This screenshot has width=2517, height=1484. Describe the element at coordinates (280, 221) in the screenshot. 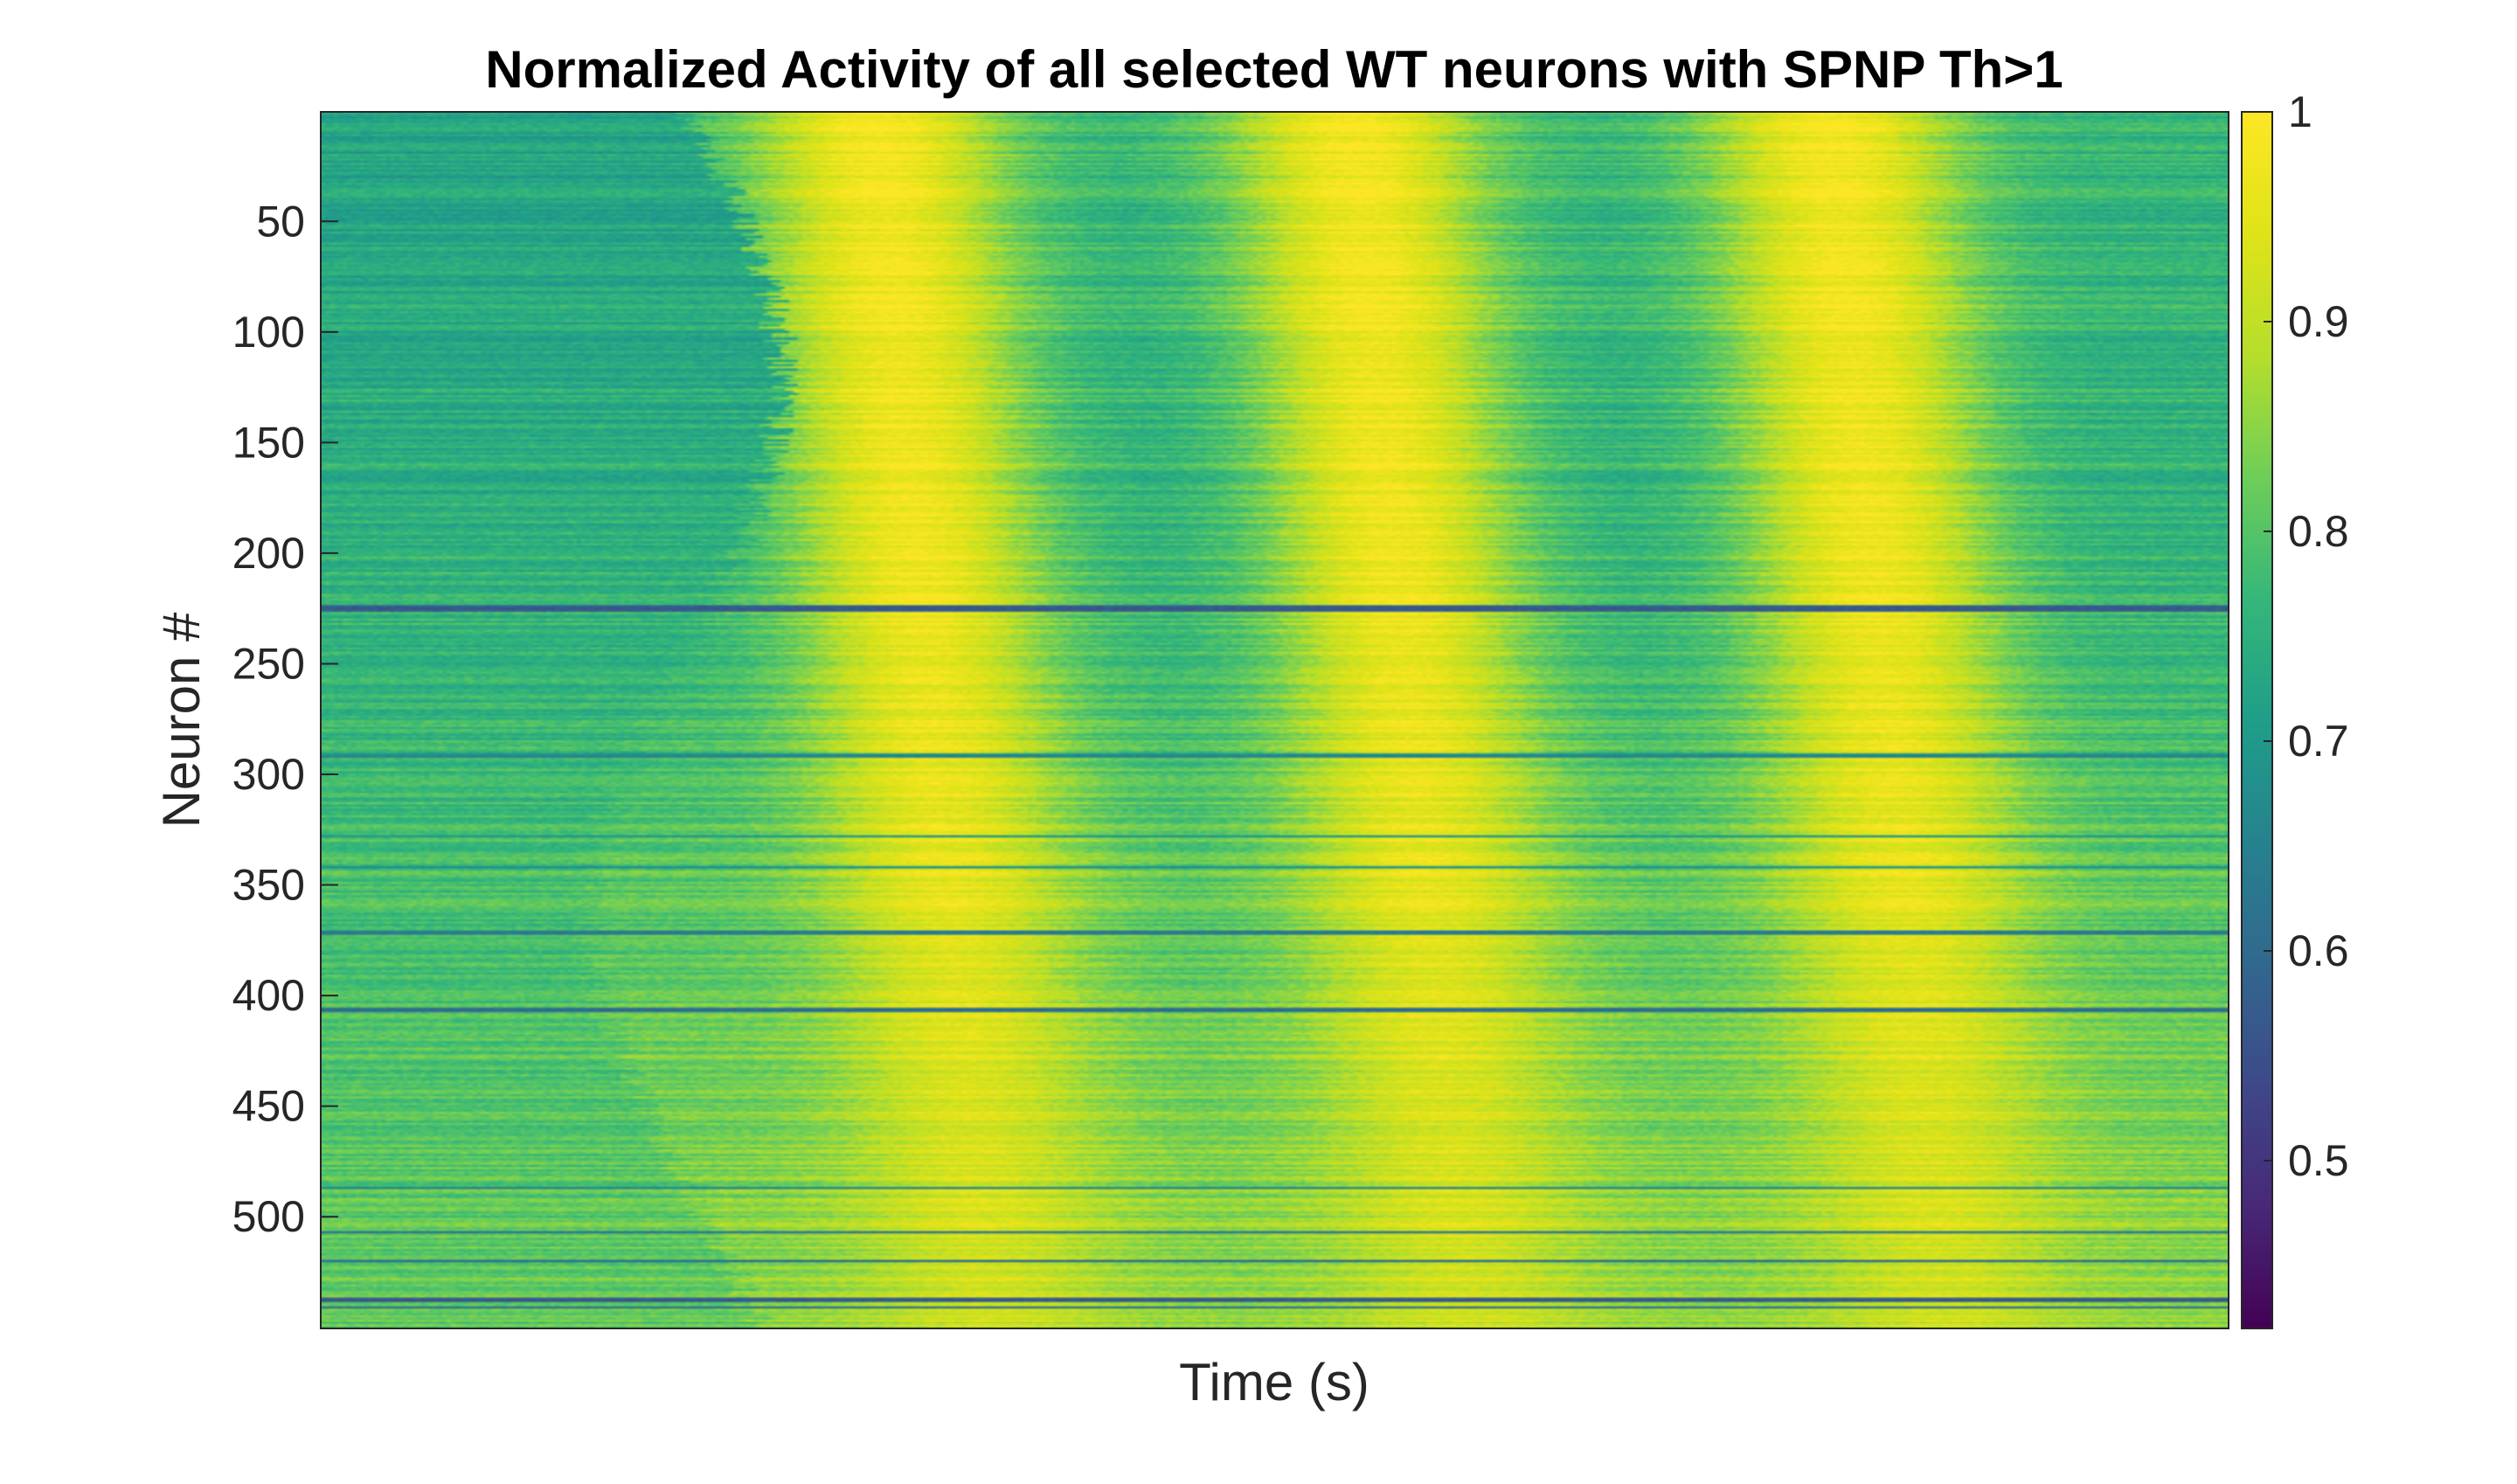

I see `y-tick-label: 50` at that location.